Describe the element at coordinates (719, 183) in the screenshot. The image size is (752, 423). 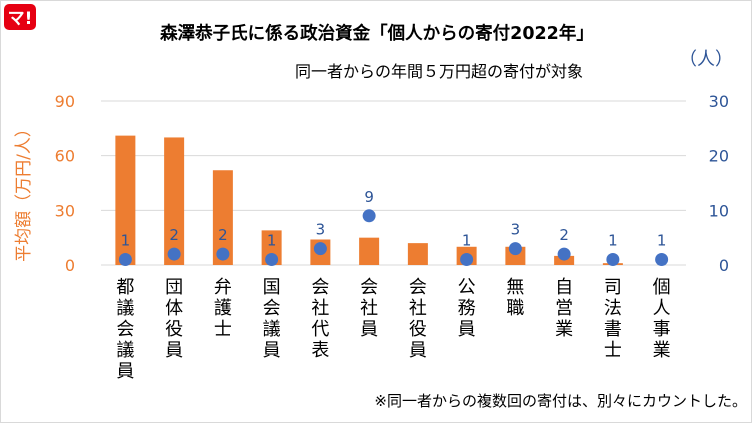
I see `right-axis-ticks: 0 10 20 30` at that location.